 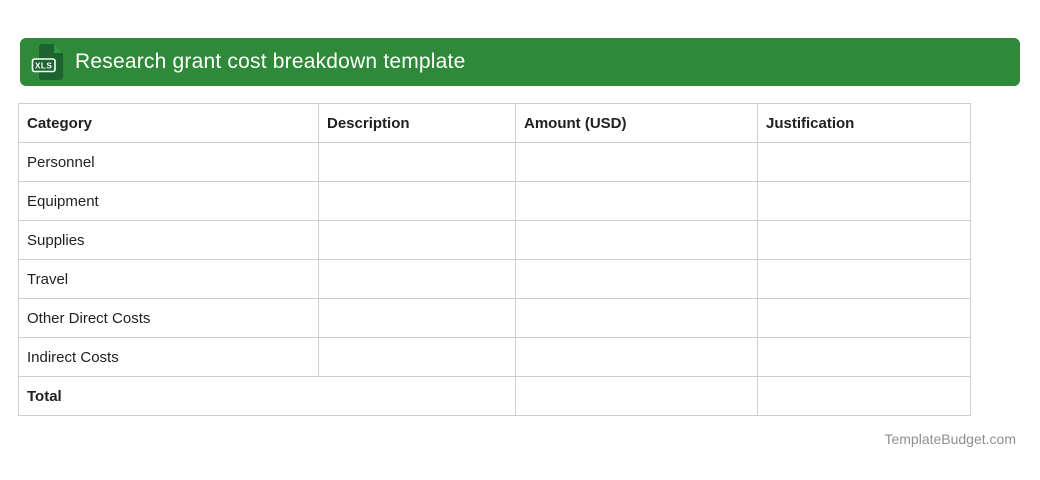 I want to click on table-row: Equipment, so click(x=494, y=201).